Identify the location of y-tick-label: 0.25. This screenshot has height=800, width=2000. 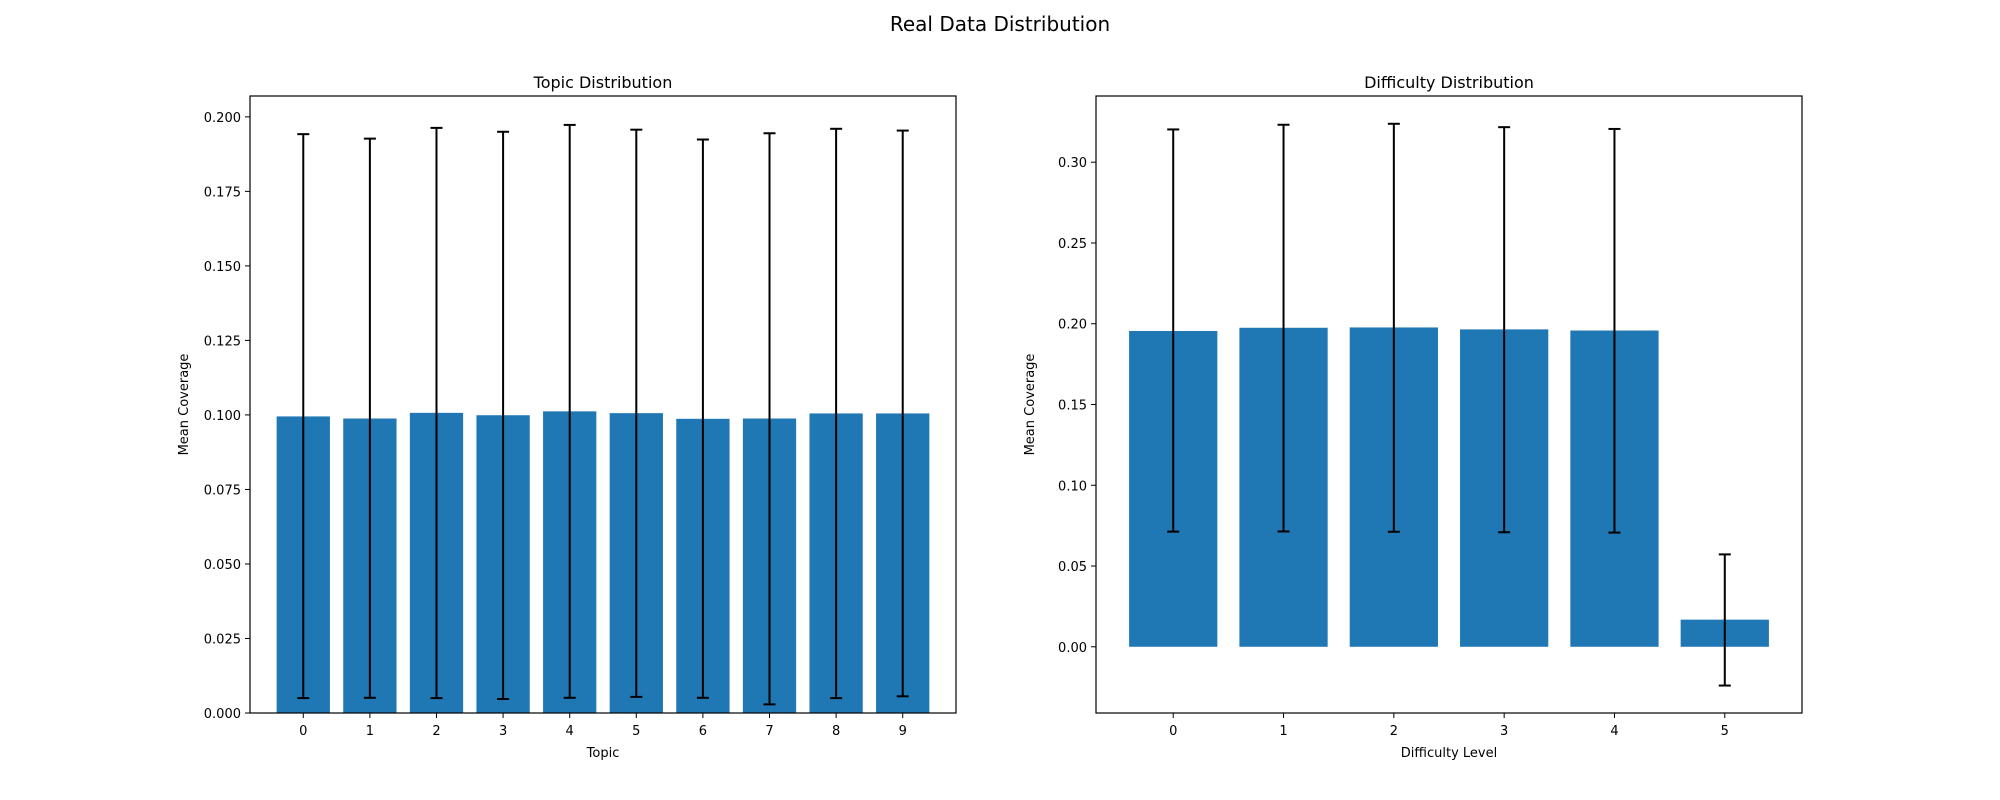
(1072, 244).